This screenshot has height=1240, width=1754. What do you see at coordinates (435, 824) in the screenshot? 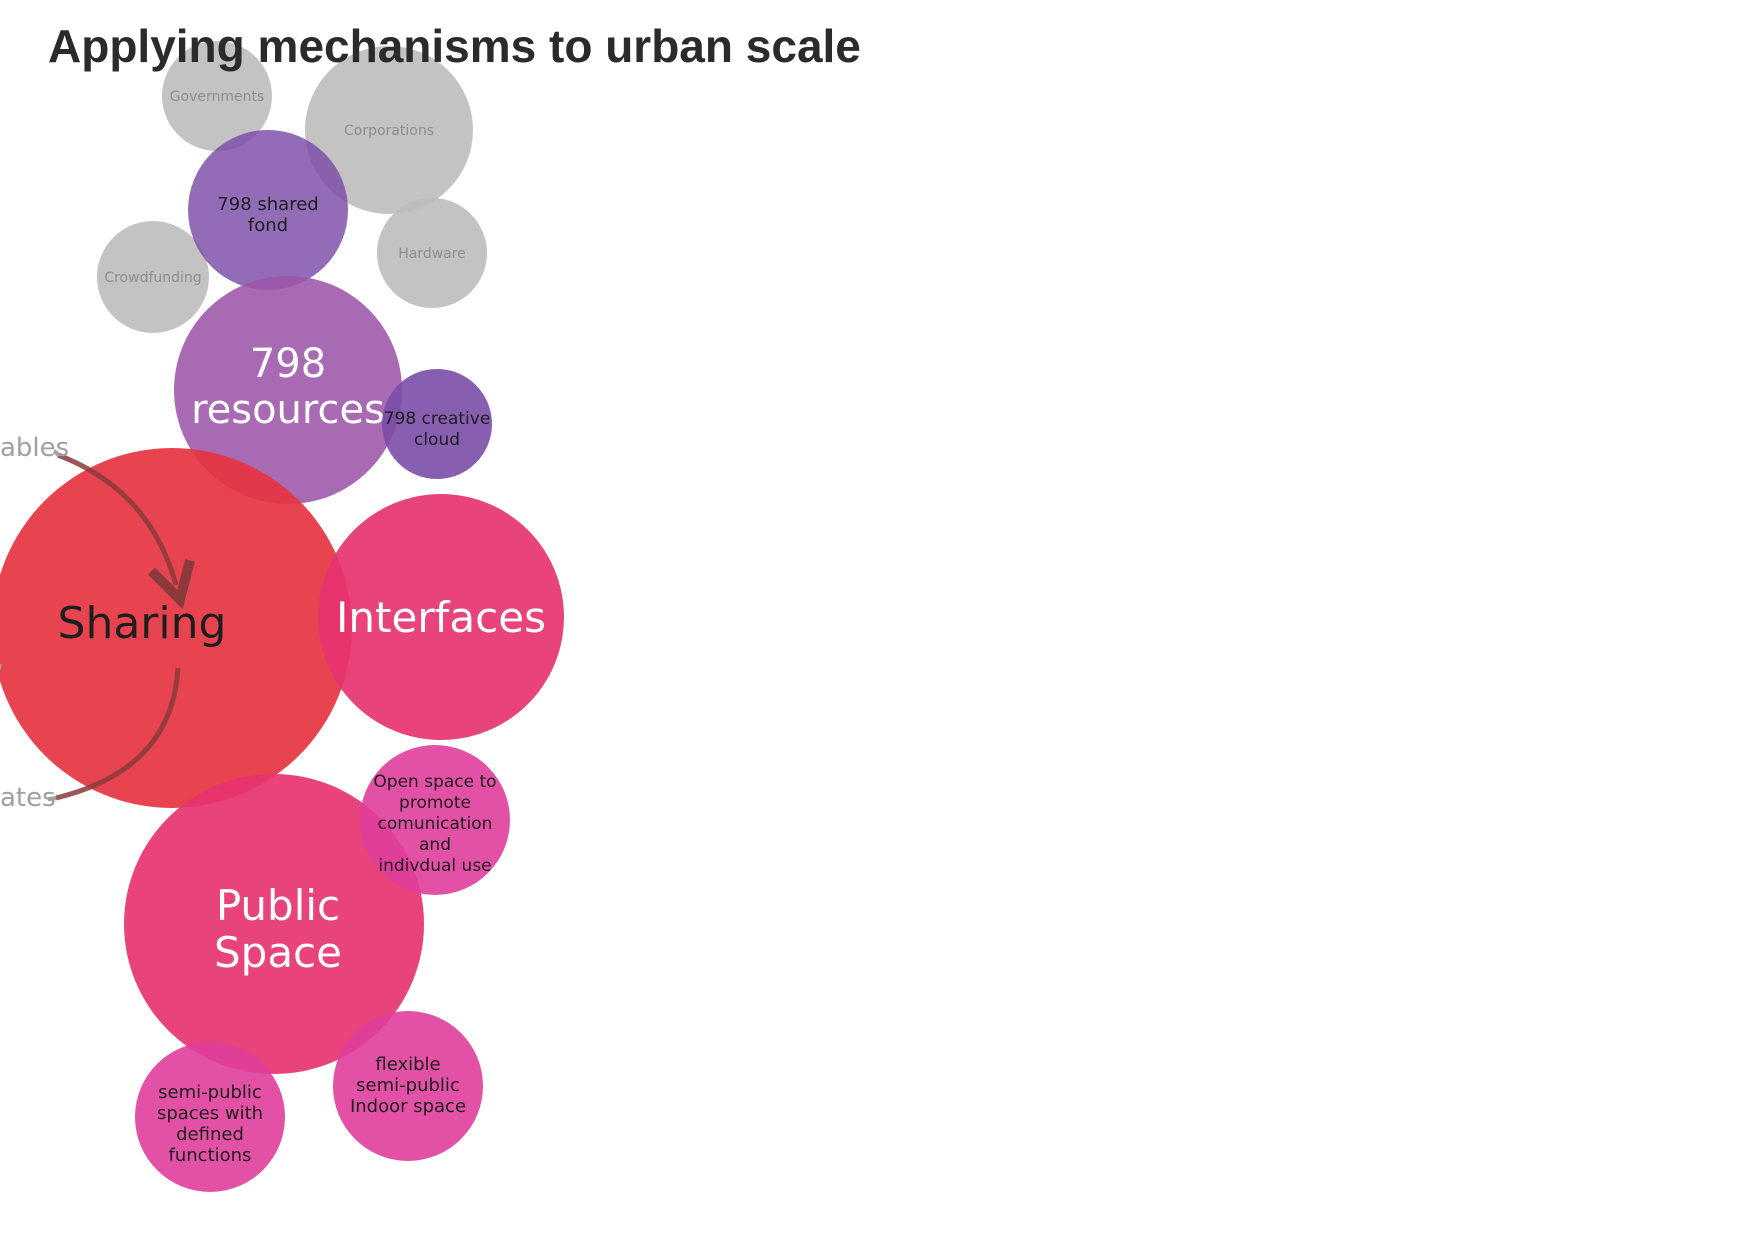
I see `bubble-open-space-label-3: comunication` at bounding box center [435, 824].